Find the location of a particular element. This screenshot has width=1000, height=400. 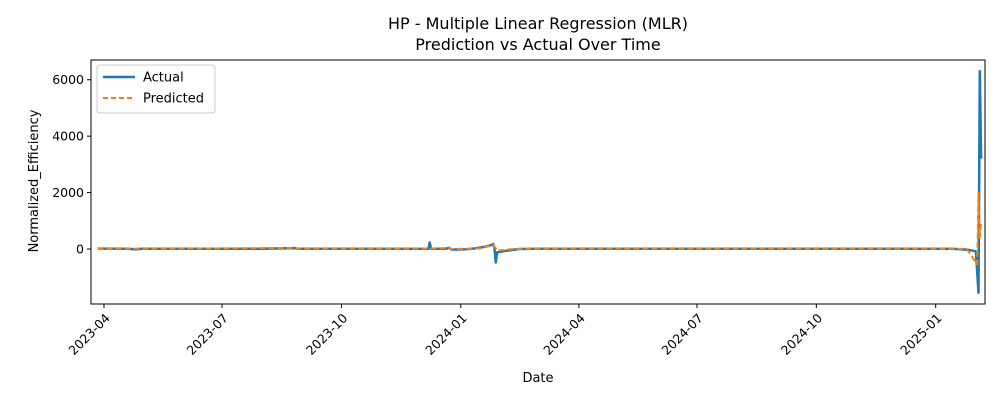

x-tick-label: 2023-10 is located at coordinates (327, 334).